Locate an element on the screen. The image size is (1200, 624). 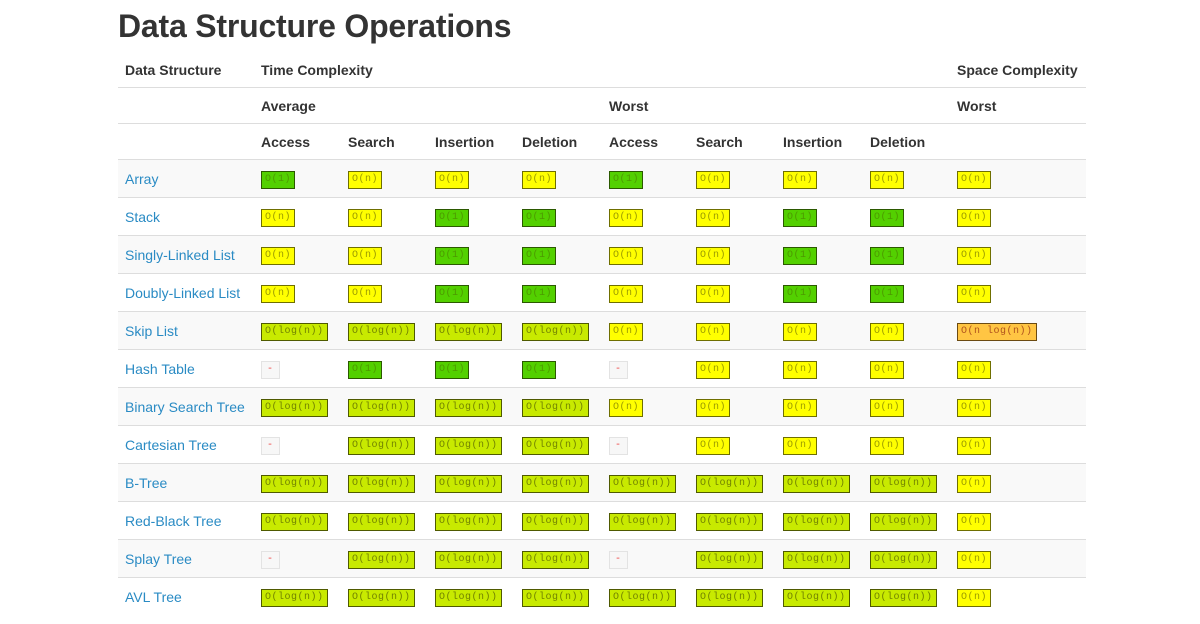
data-structure-link: Singly-Linked List is located at coordinates (180, 254).